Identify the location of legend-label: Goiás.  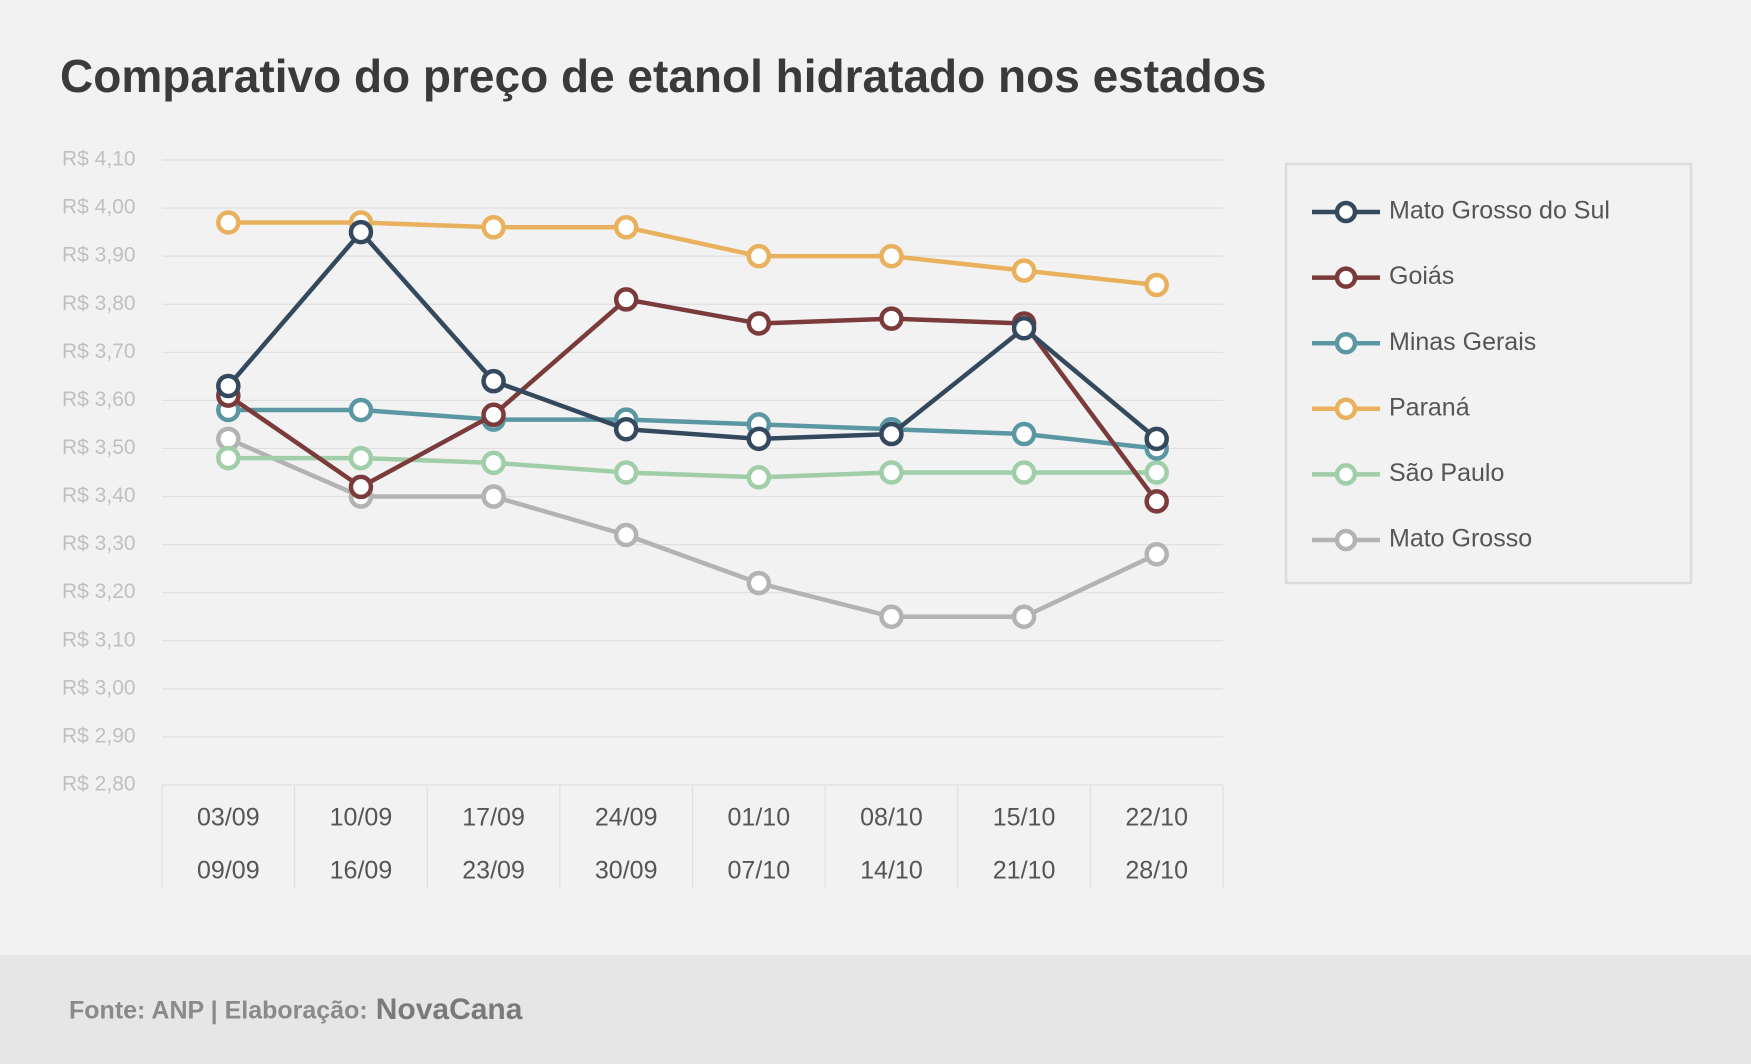
(1421, 276).